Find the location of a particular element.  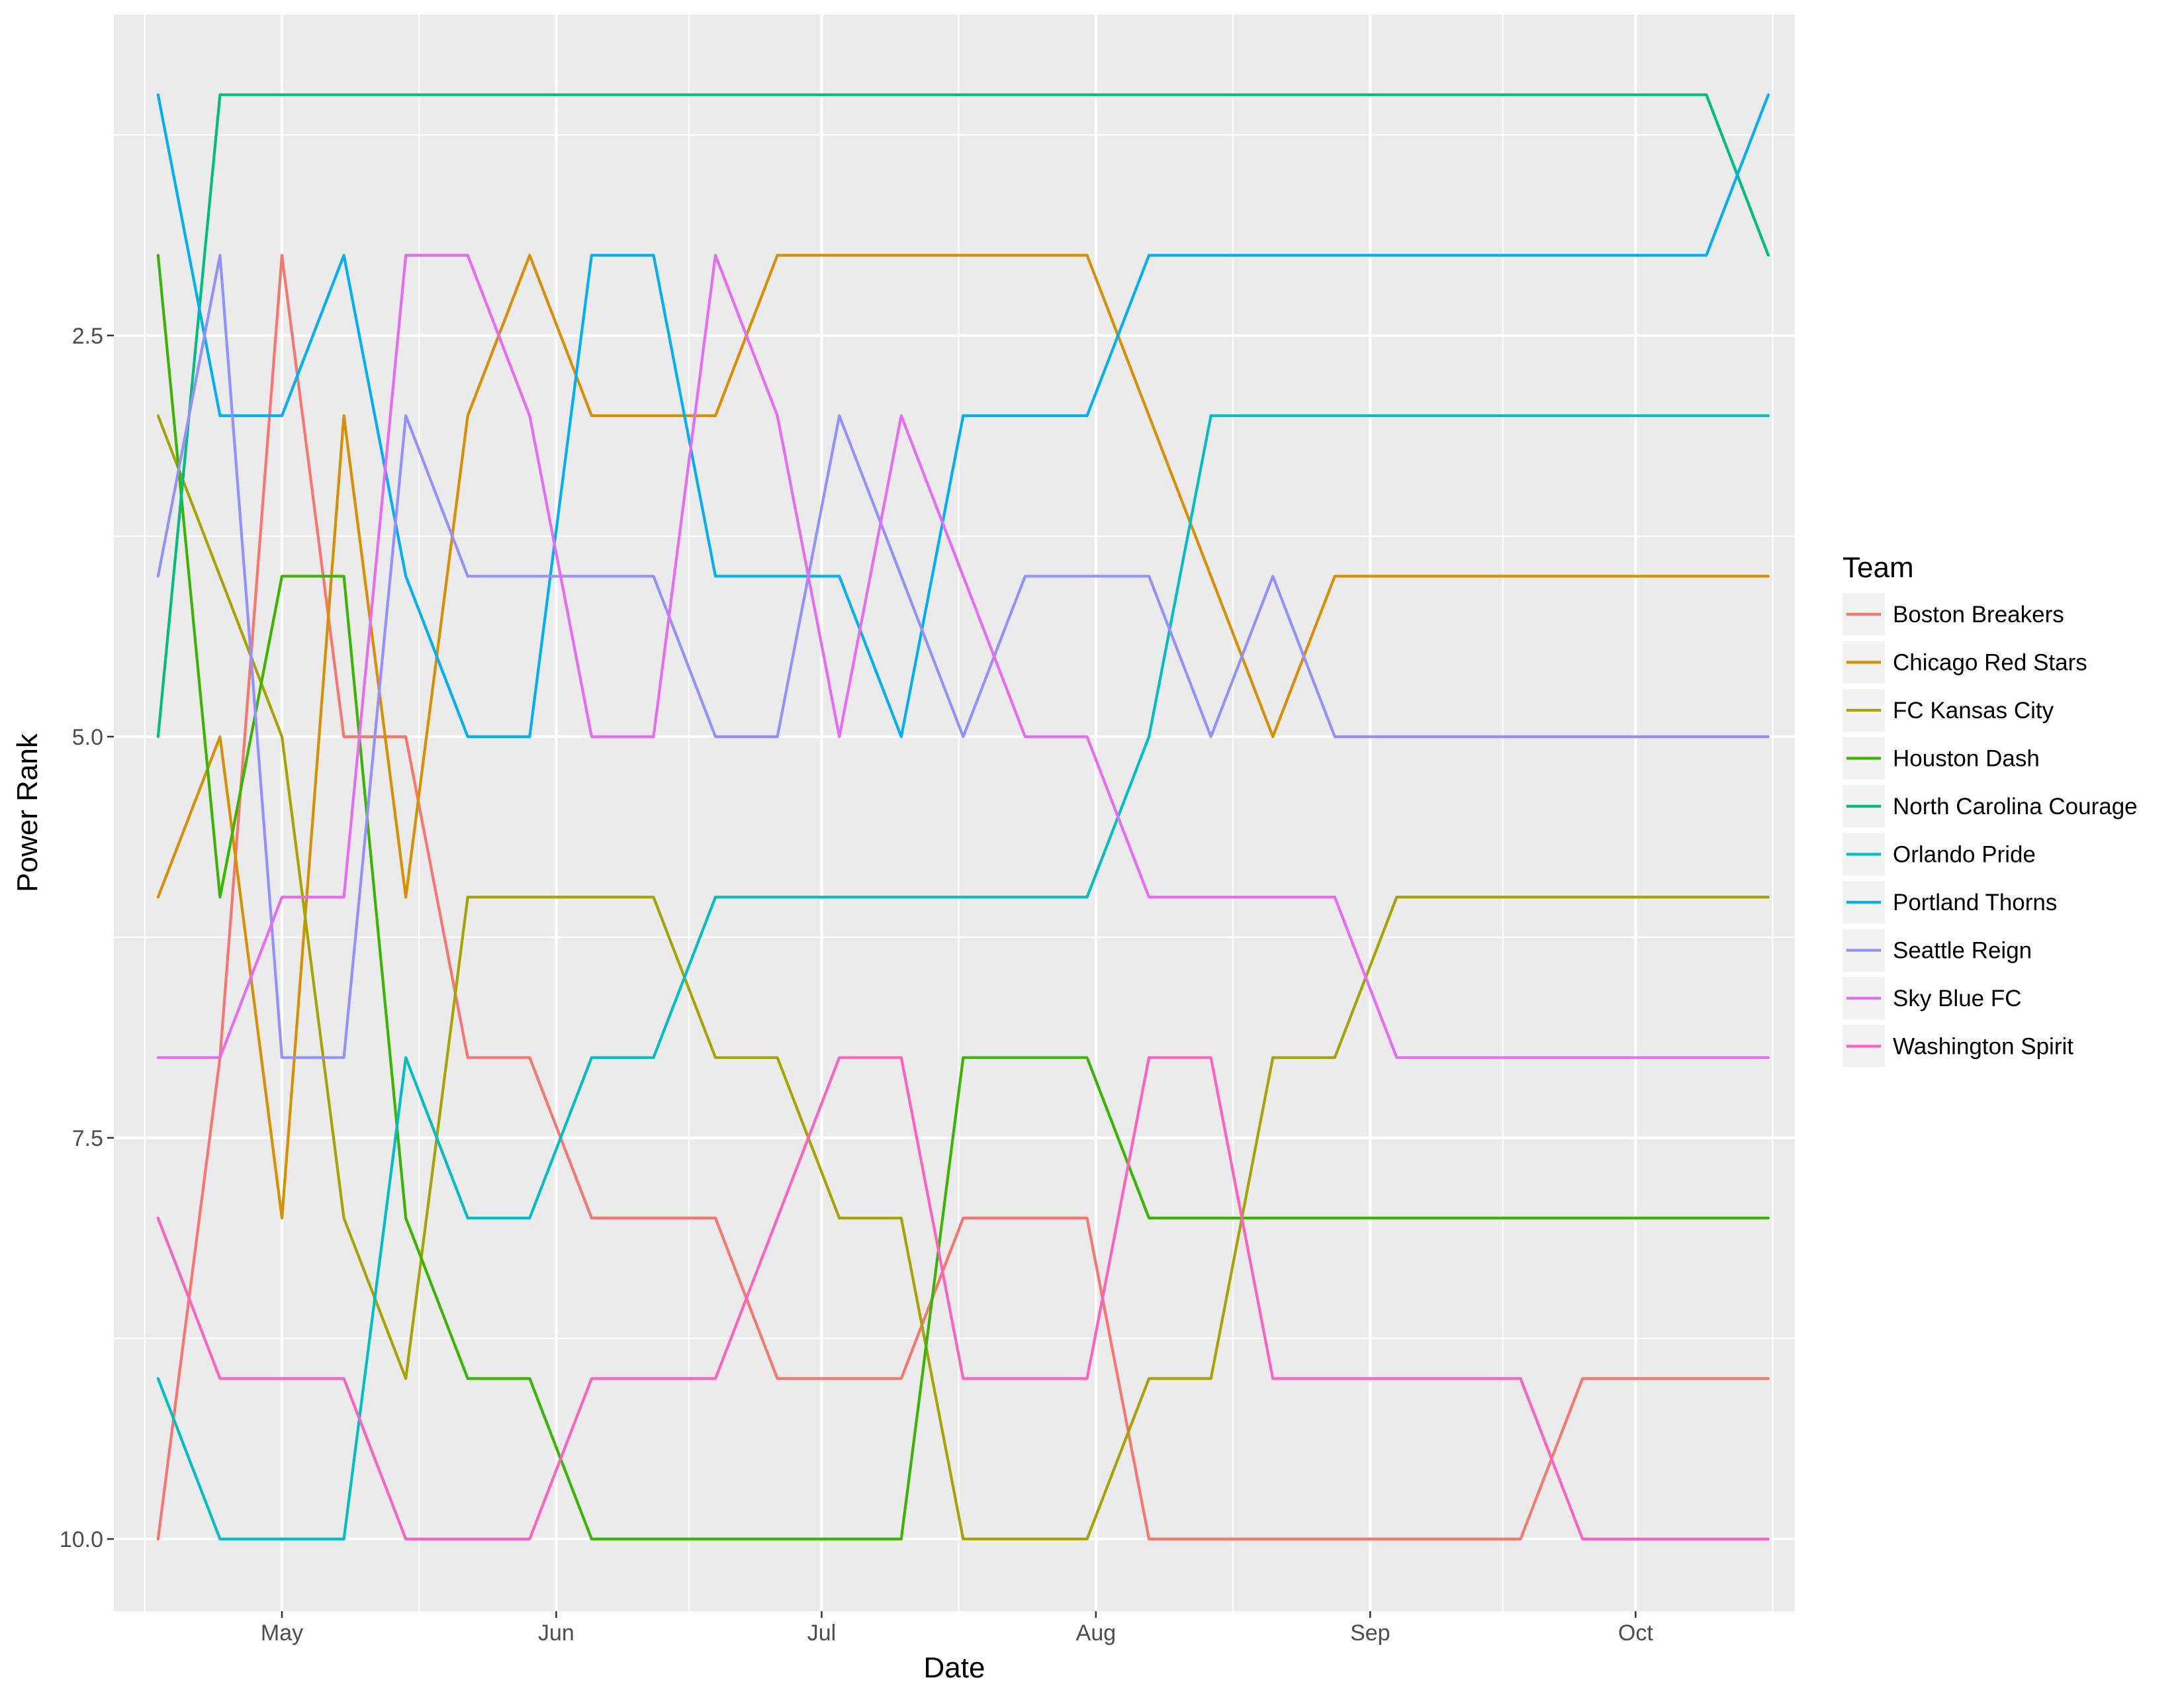

legend-label-orlando-pride: Orlando Pride is located at coordinates (1965, 855).